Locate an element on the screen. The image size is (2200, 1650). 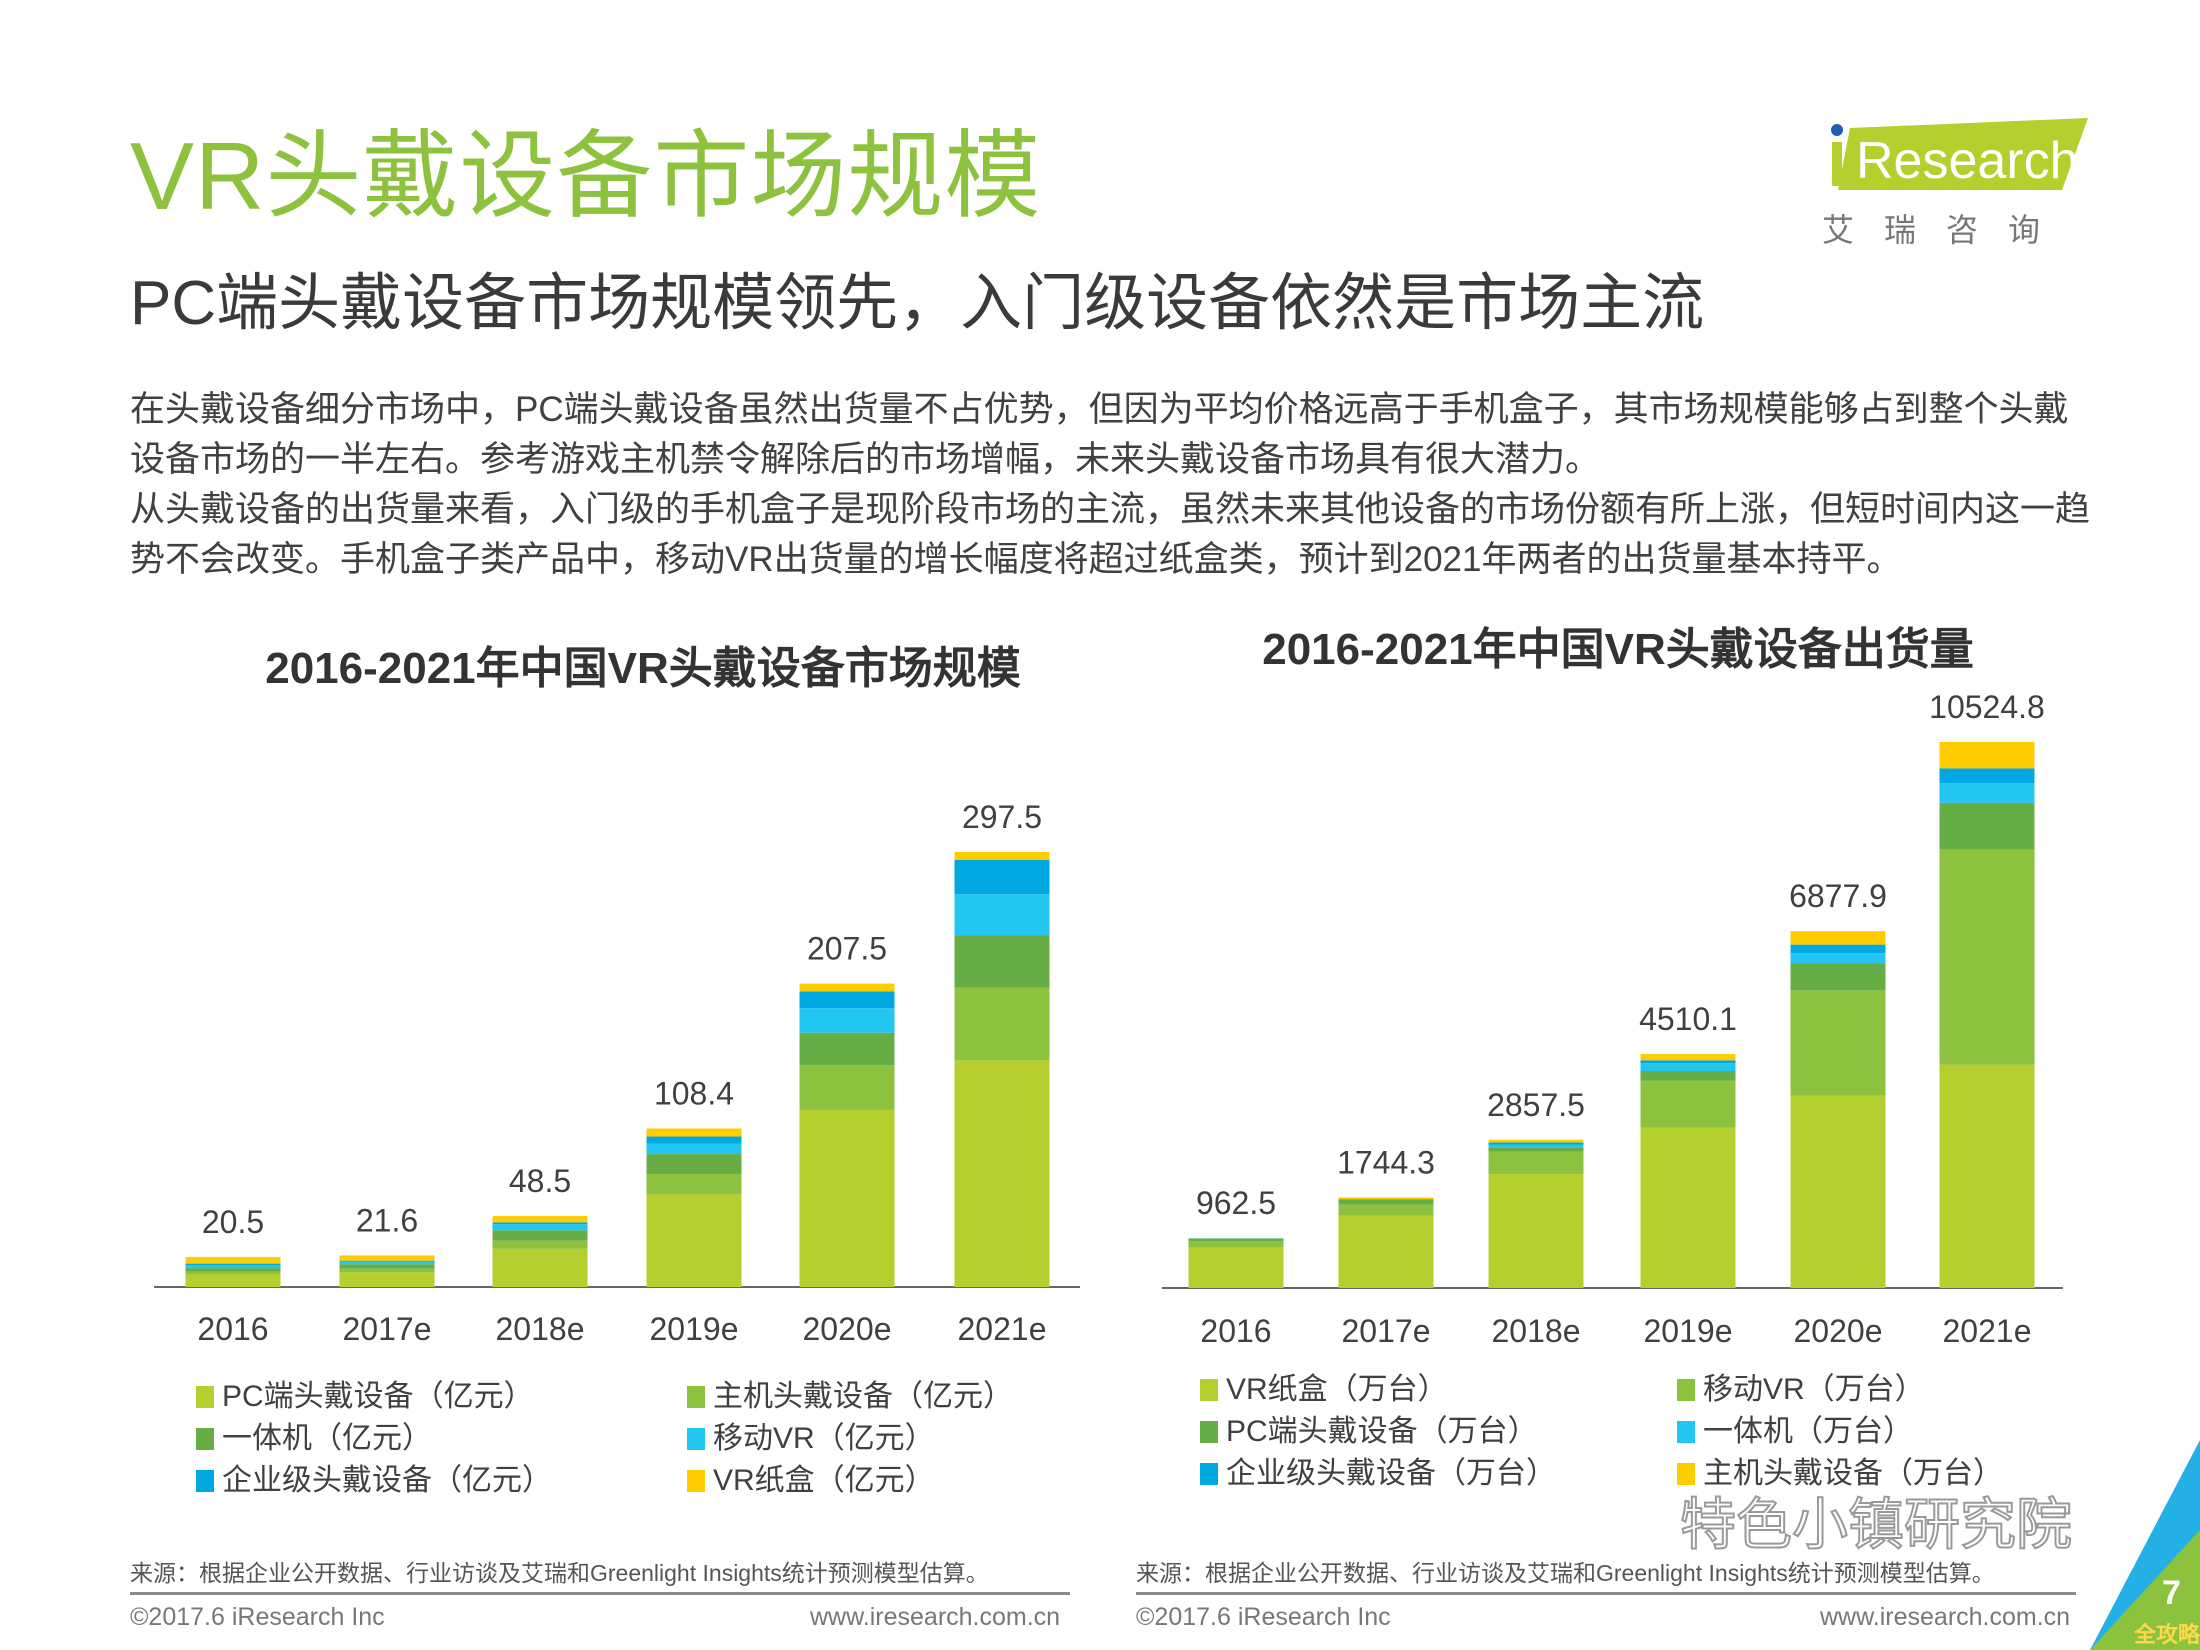
legend-item: PC端头戴设备（万台） is located at coordinates (1369, 1432).